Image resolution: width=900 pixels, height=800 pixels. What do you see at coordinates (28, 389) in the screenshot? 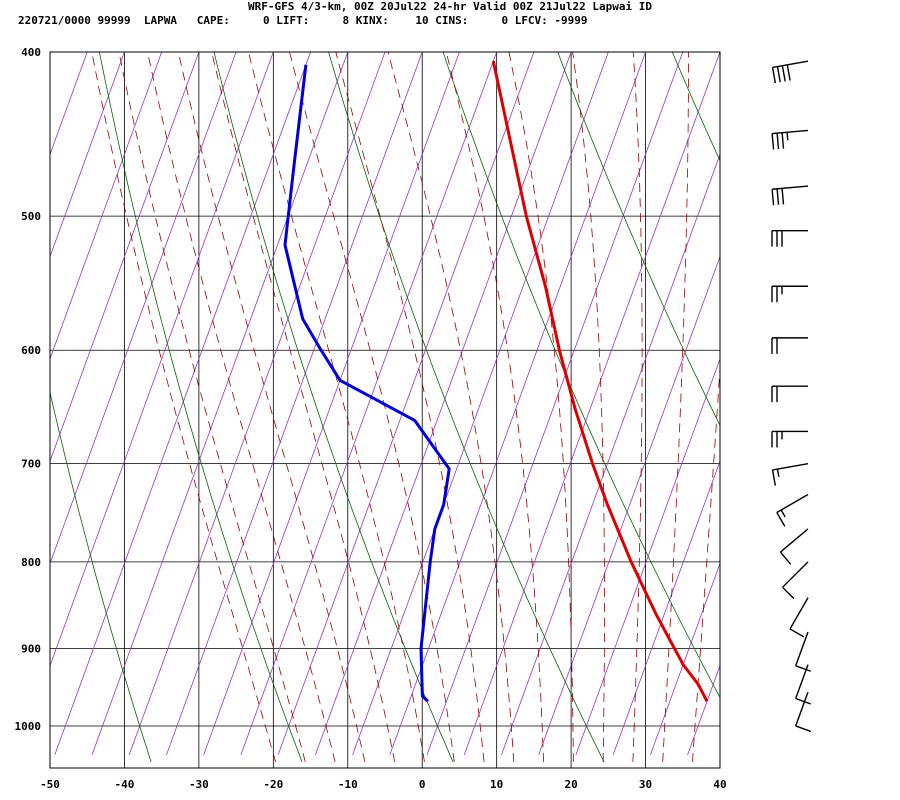
I see `y-tick-labels: 400 500 600 700 800 900 1000` at bounding box center [28, 389].